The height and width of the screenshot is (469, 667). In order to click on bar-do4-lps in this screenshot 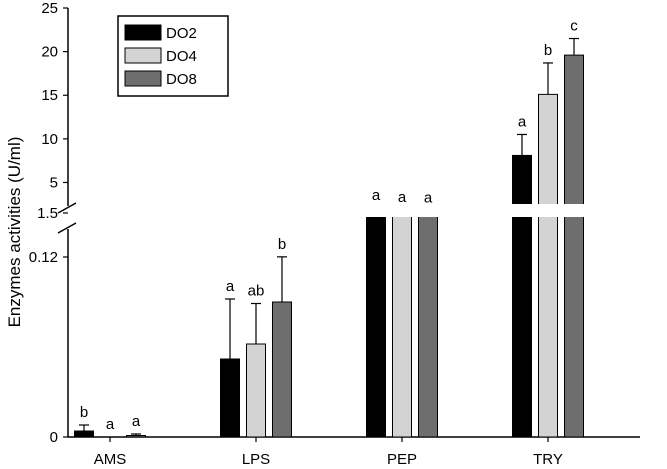, I will do `click(256, 390)`.